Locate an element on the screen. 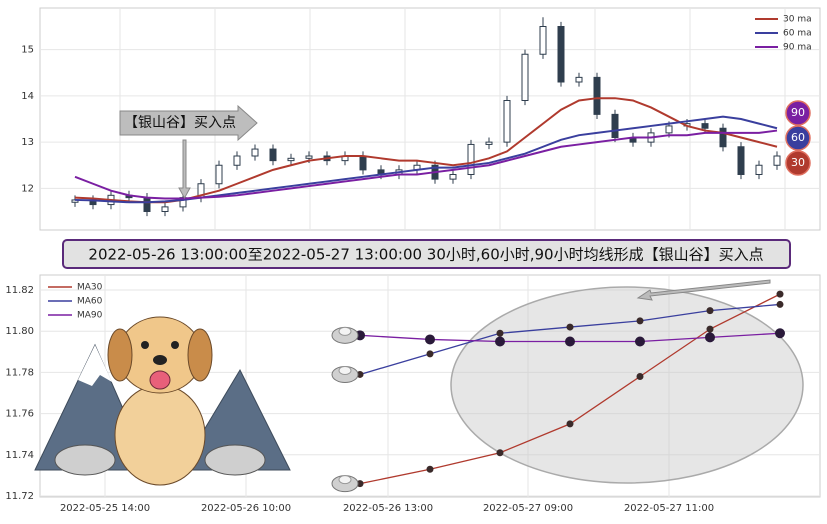 This screenshot has height=524, width=827. legend-label: MA30 is located at coordinates (90, 288).